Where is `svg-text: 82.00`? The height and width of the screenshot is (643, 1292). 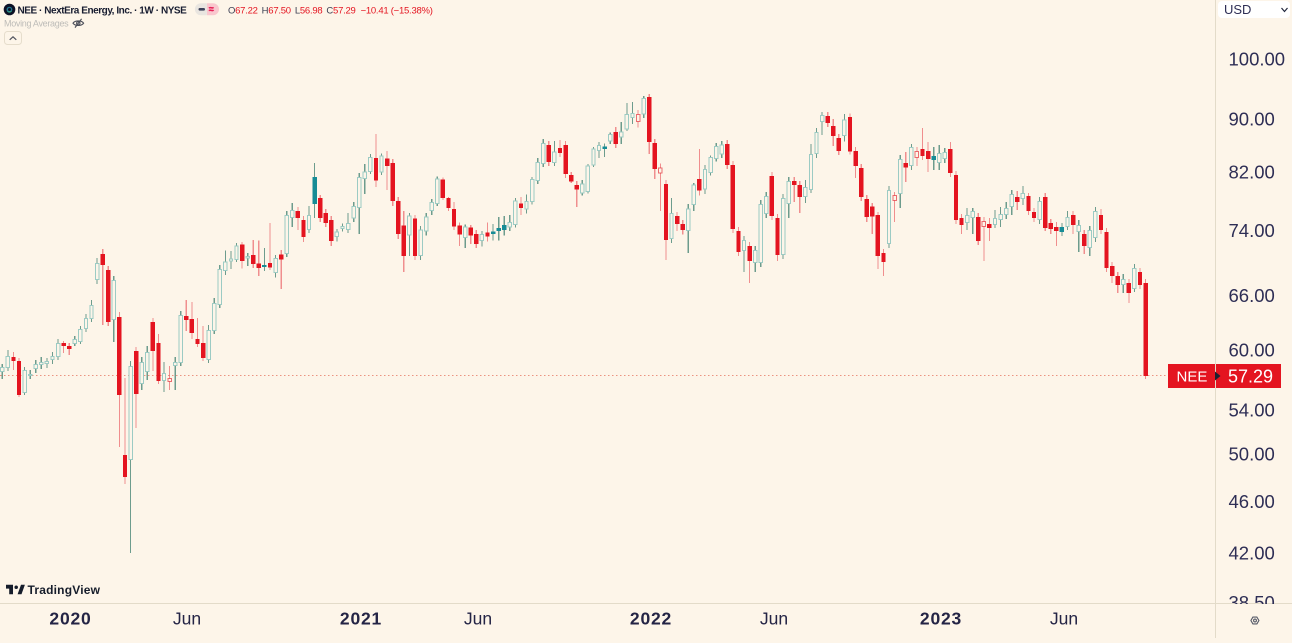
svg-text: 82.00 is located at coordinates (1252, 172).